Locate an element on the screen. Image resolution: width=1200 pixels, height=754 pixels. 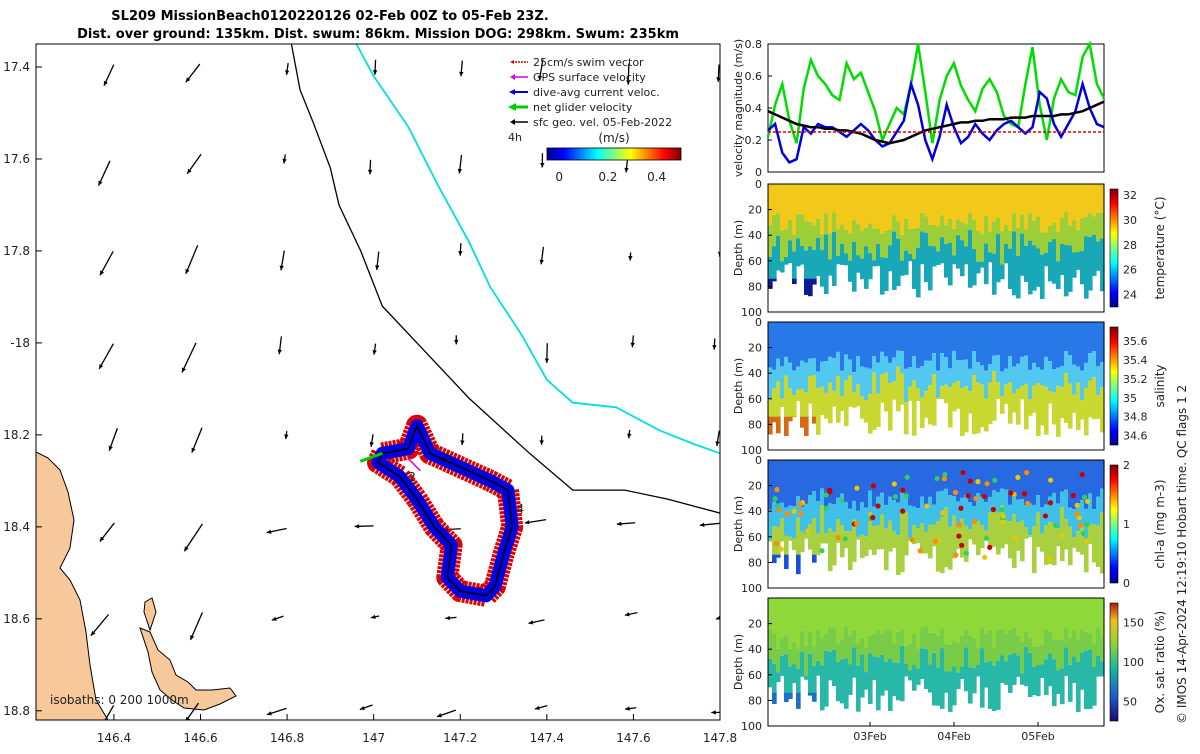
section-colorbar-tick-label: 150 is located at coordinates (1133, 623).